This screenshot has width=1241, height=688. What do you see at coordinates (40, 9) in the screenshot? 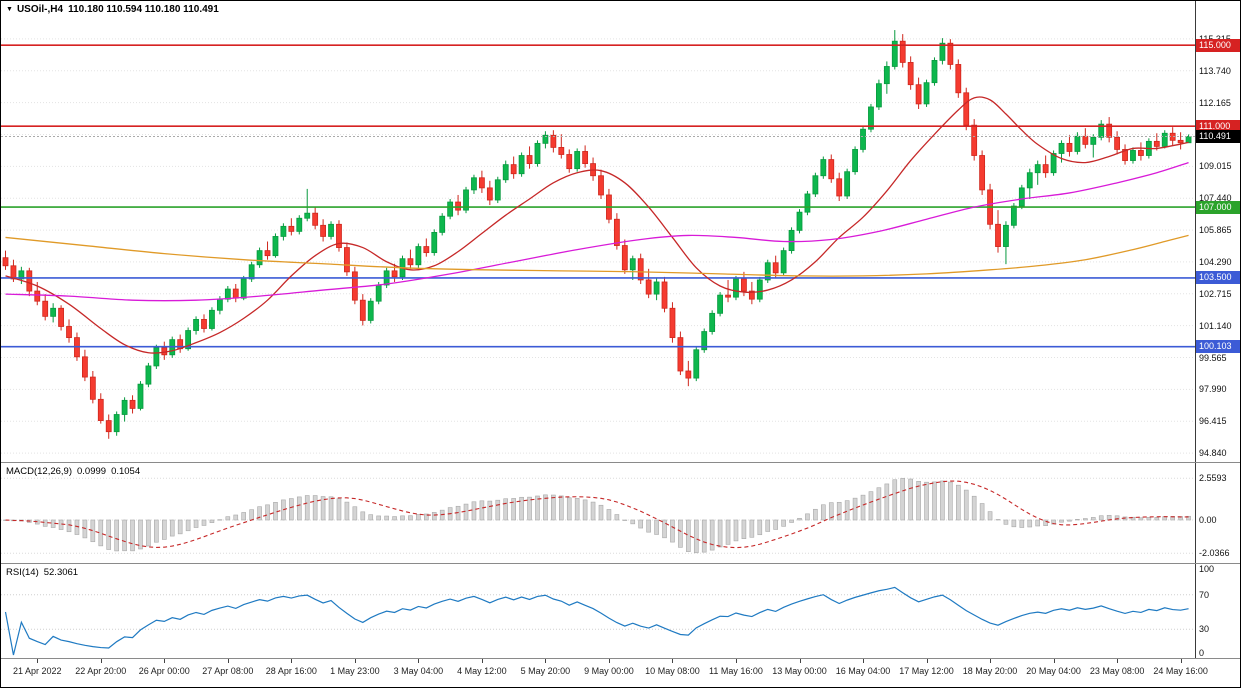
I see `symbol-period-label: USOil-,H4` at bounding box center [40, 9].